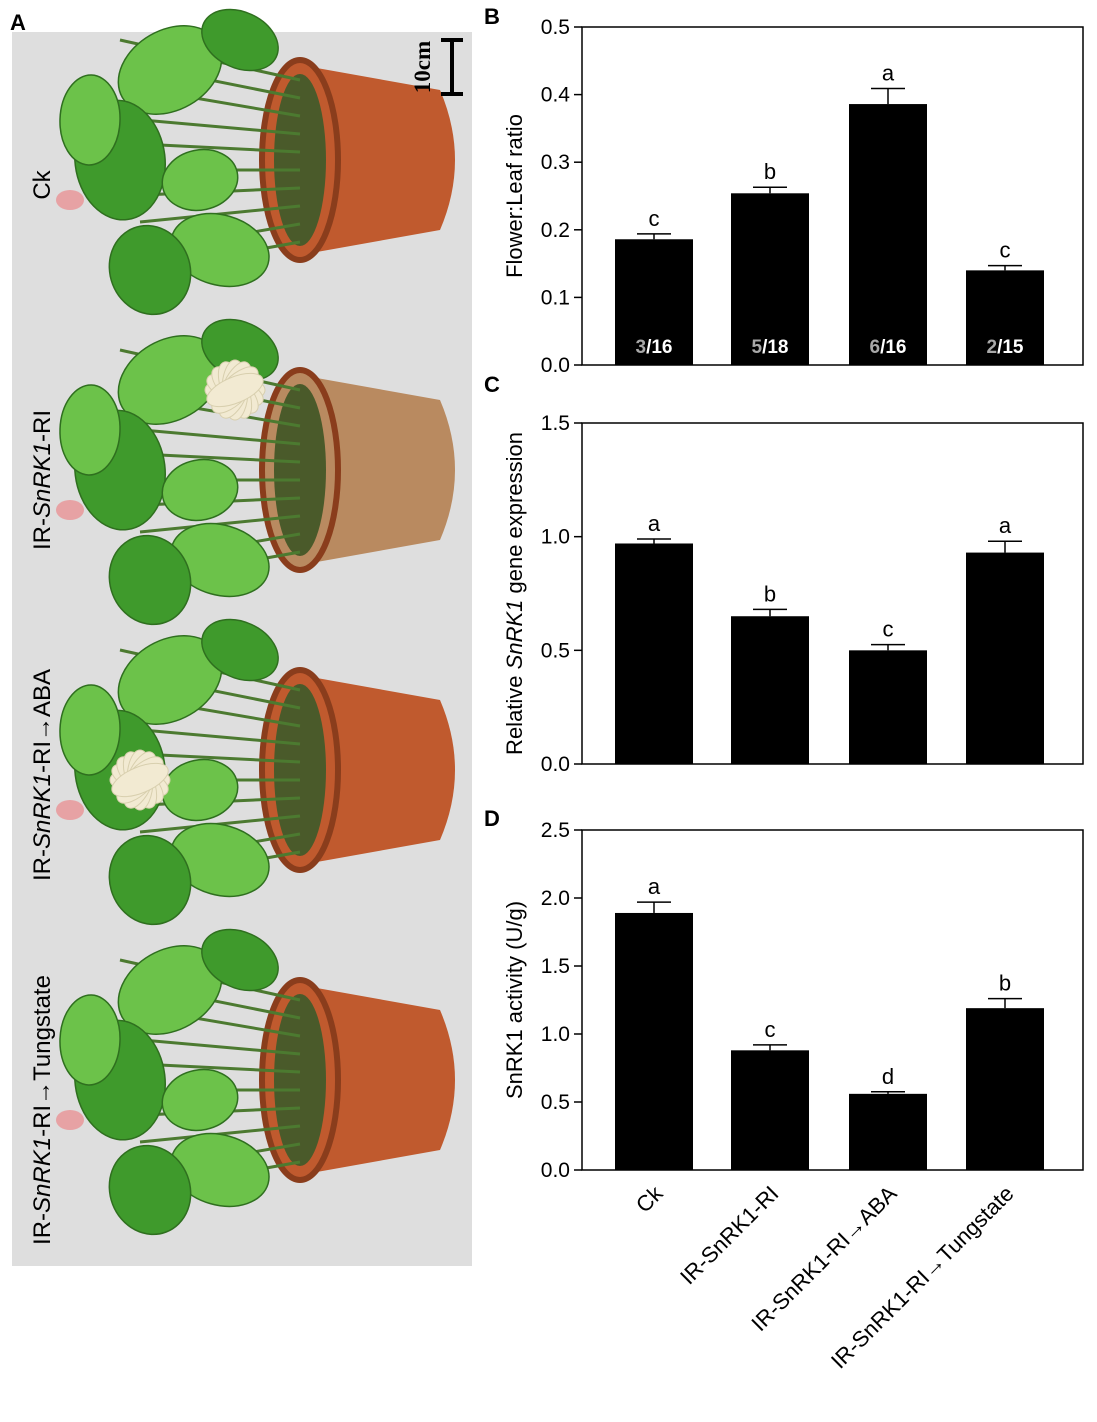 Image resolution: width=1097 pixels, height=1422 pixels. Describe the element at coordinates (235, 390) in the screenshot. I see `lotus-flower-petal` at that location.